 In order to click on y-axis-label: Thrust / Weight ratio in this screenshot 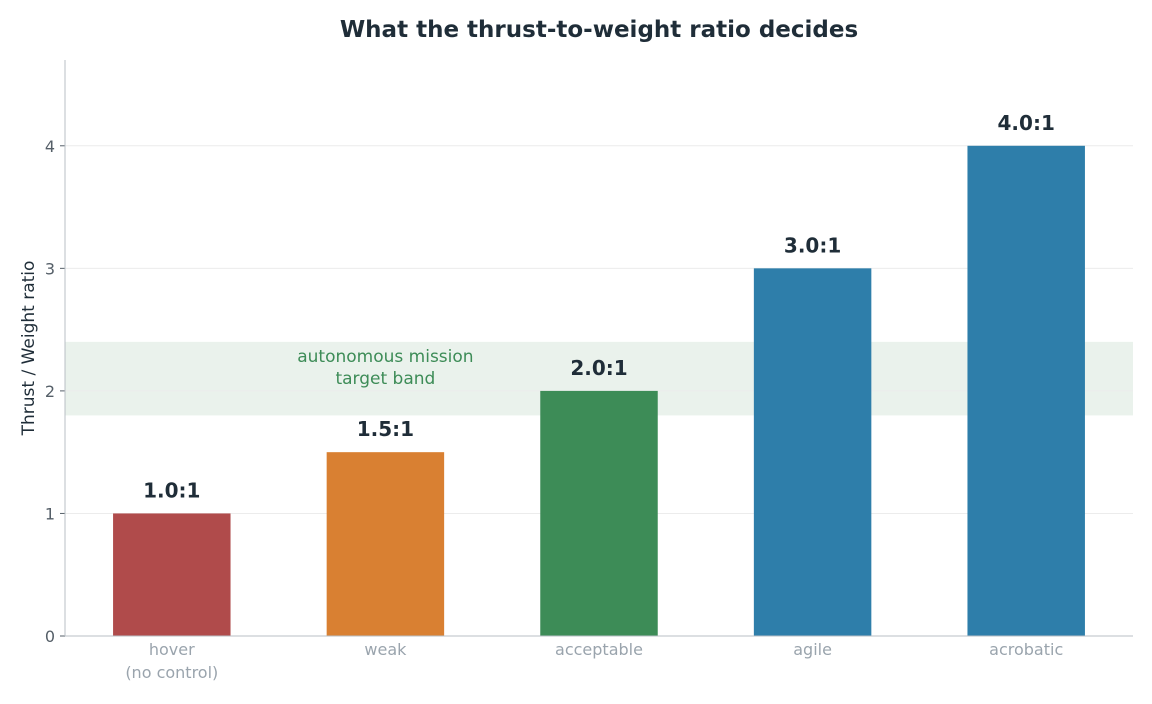, I will do `click(29, 349)`.